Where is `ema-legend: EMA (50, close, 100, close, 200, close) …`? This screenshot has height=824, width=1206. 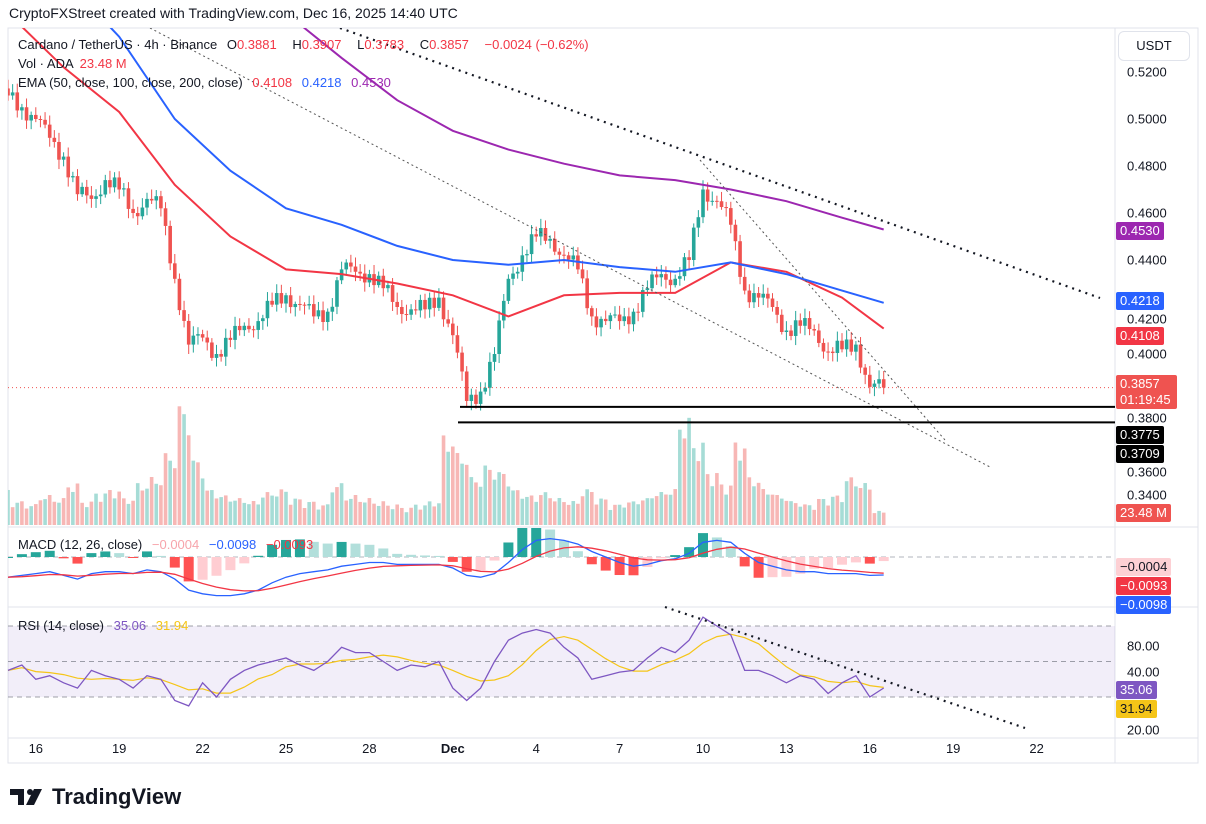
ema-legend: EMA (50, close, 100, close, 200, close) … is located at coordinates (207, 82).